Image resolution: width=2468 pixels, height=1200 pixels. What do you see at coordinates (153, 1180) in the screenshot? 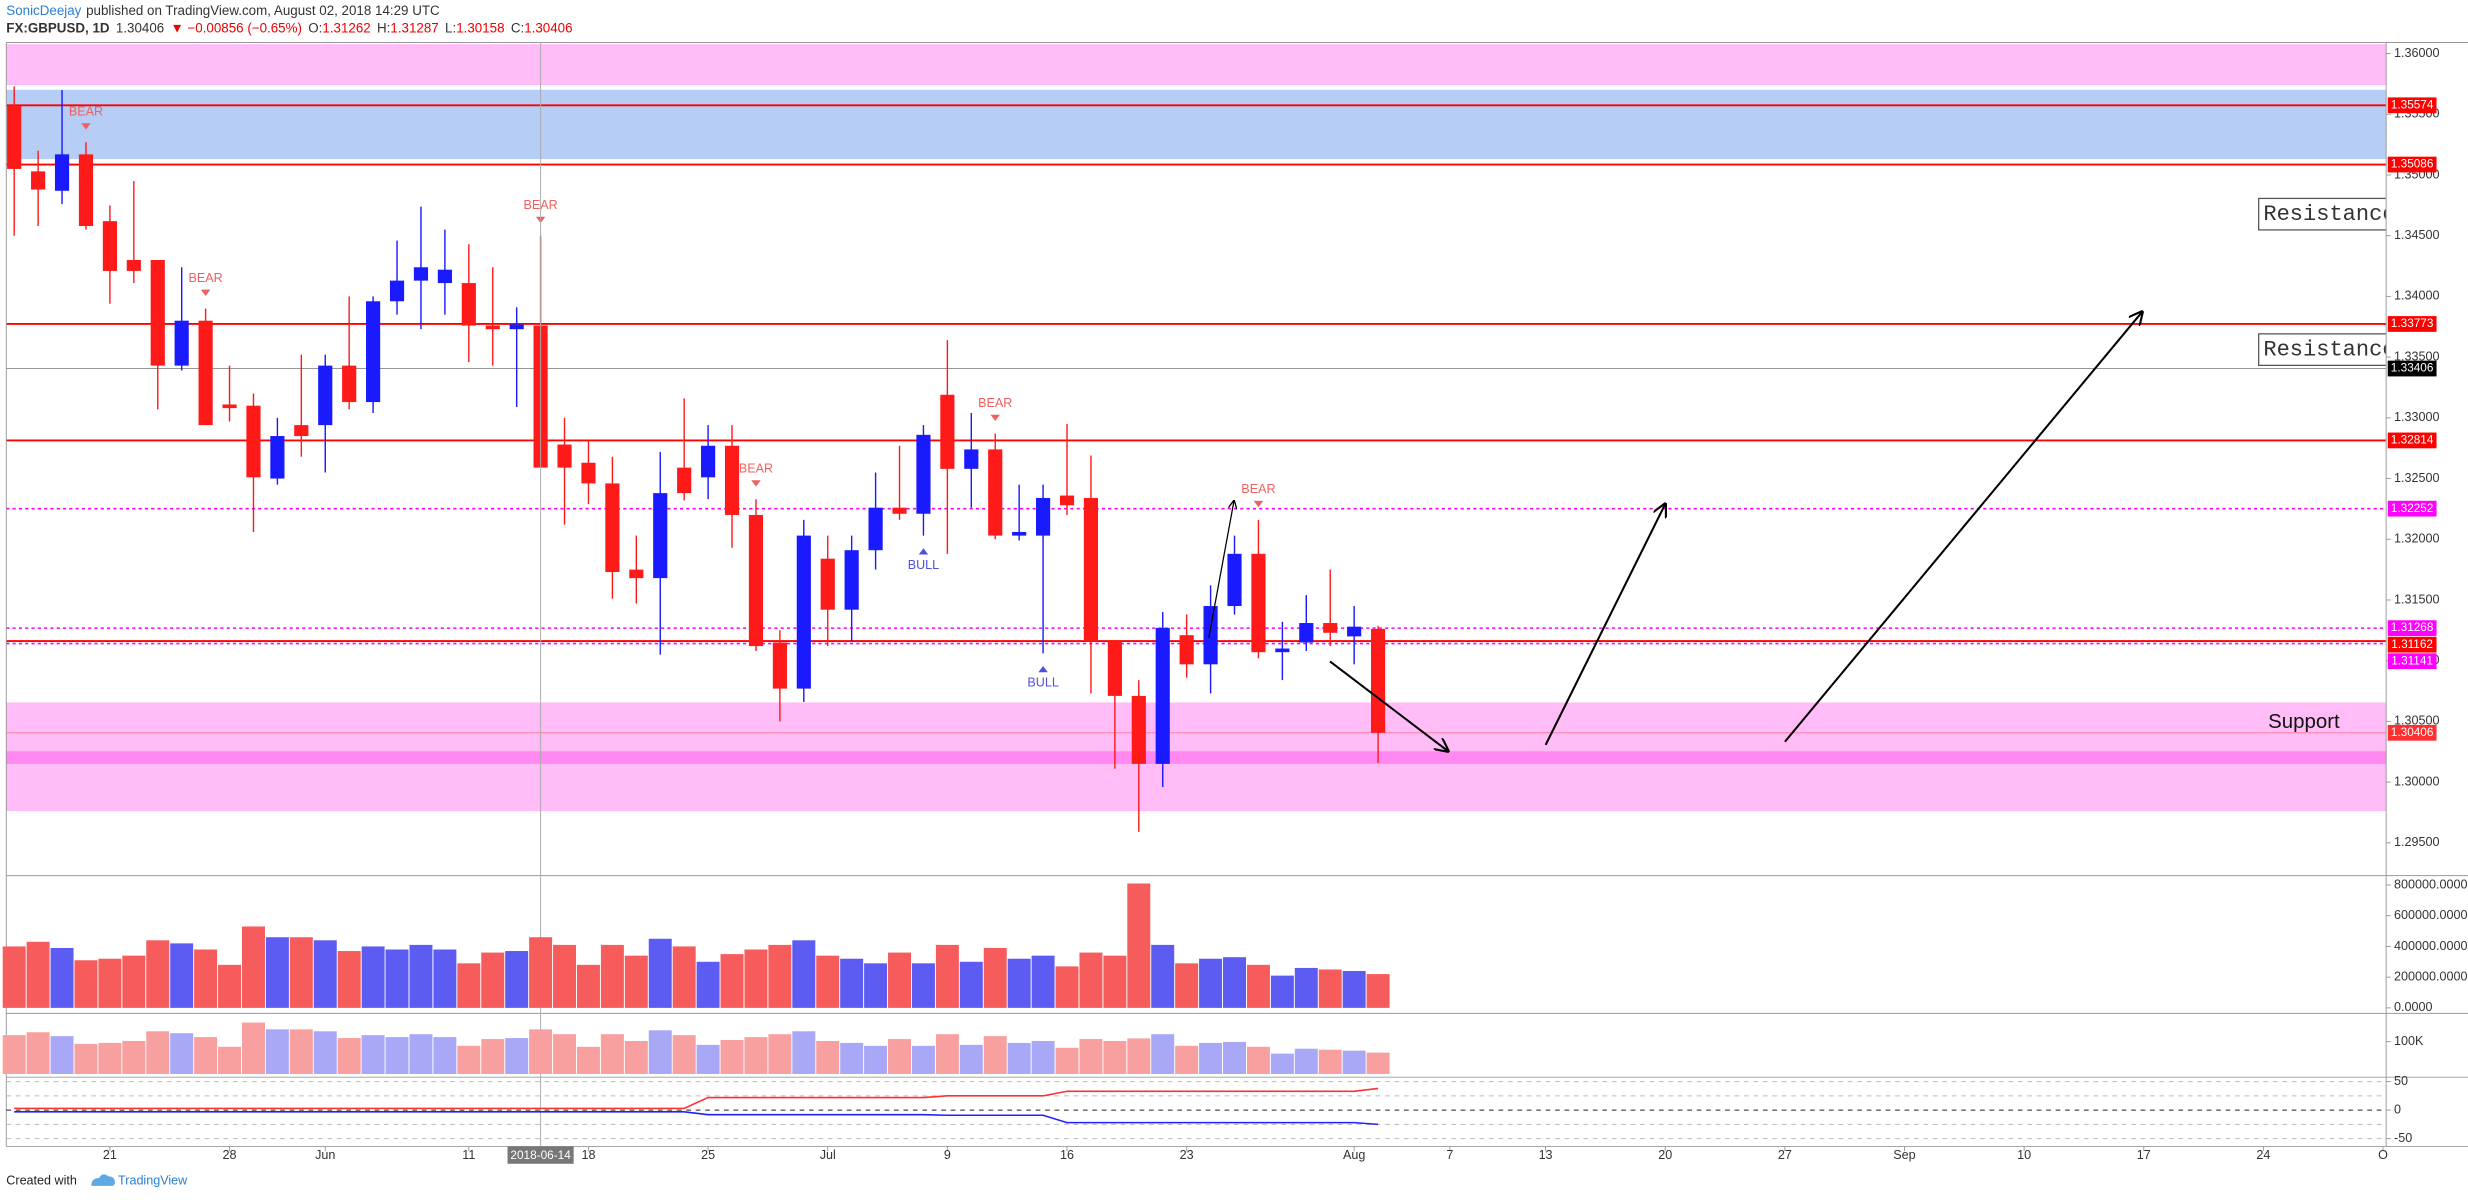
I see `brand: TradingView` at bounding box center [153, 1180].